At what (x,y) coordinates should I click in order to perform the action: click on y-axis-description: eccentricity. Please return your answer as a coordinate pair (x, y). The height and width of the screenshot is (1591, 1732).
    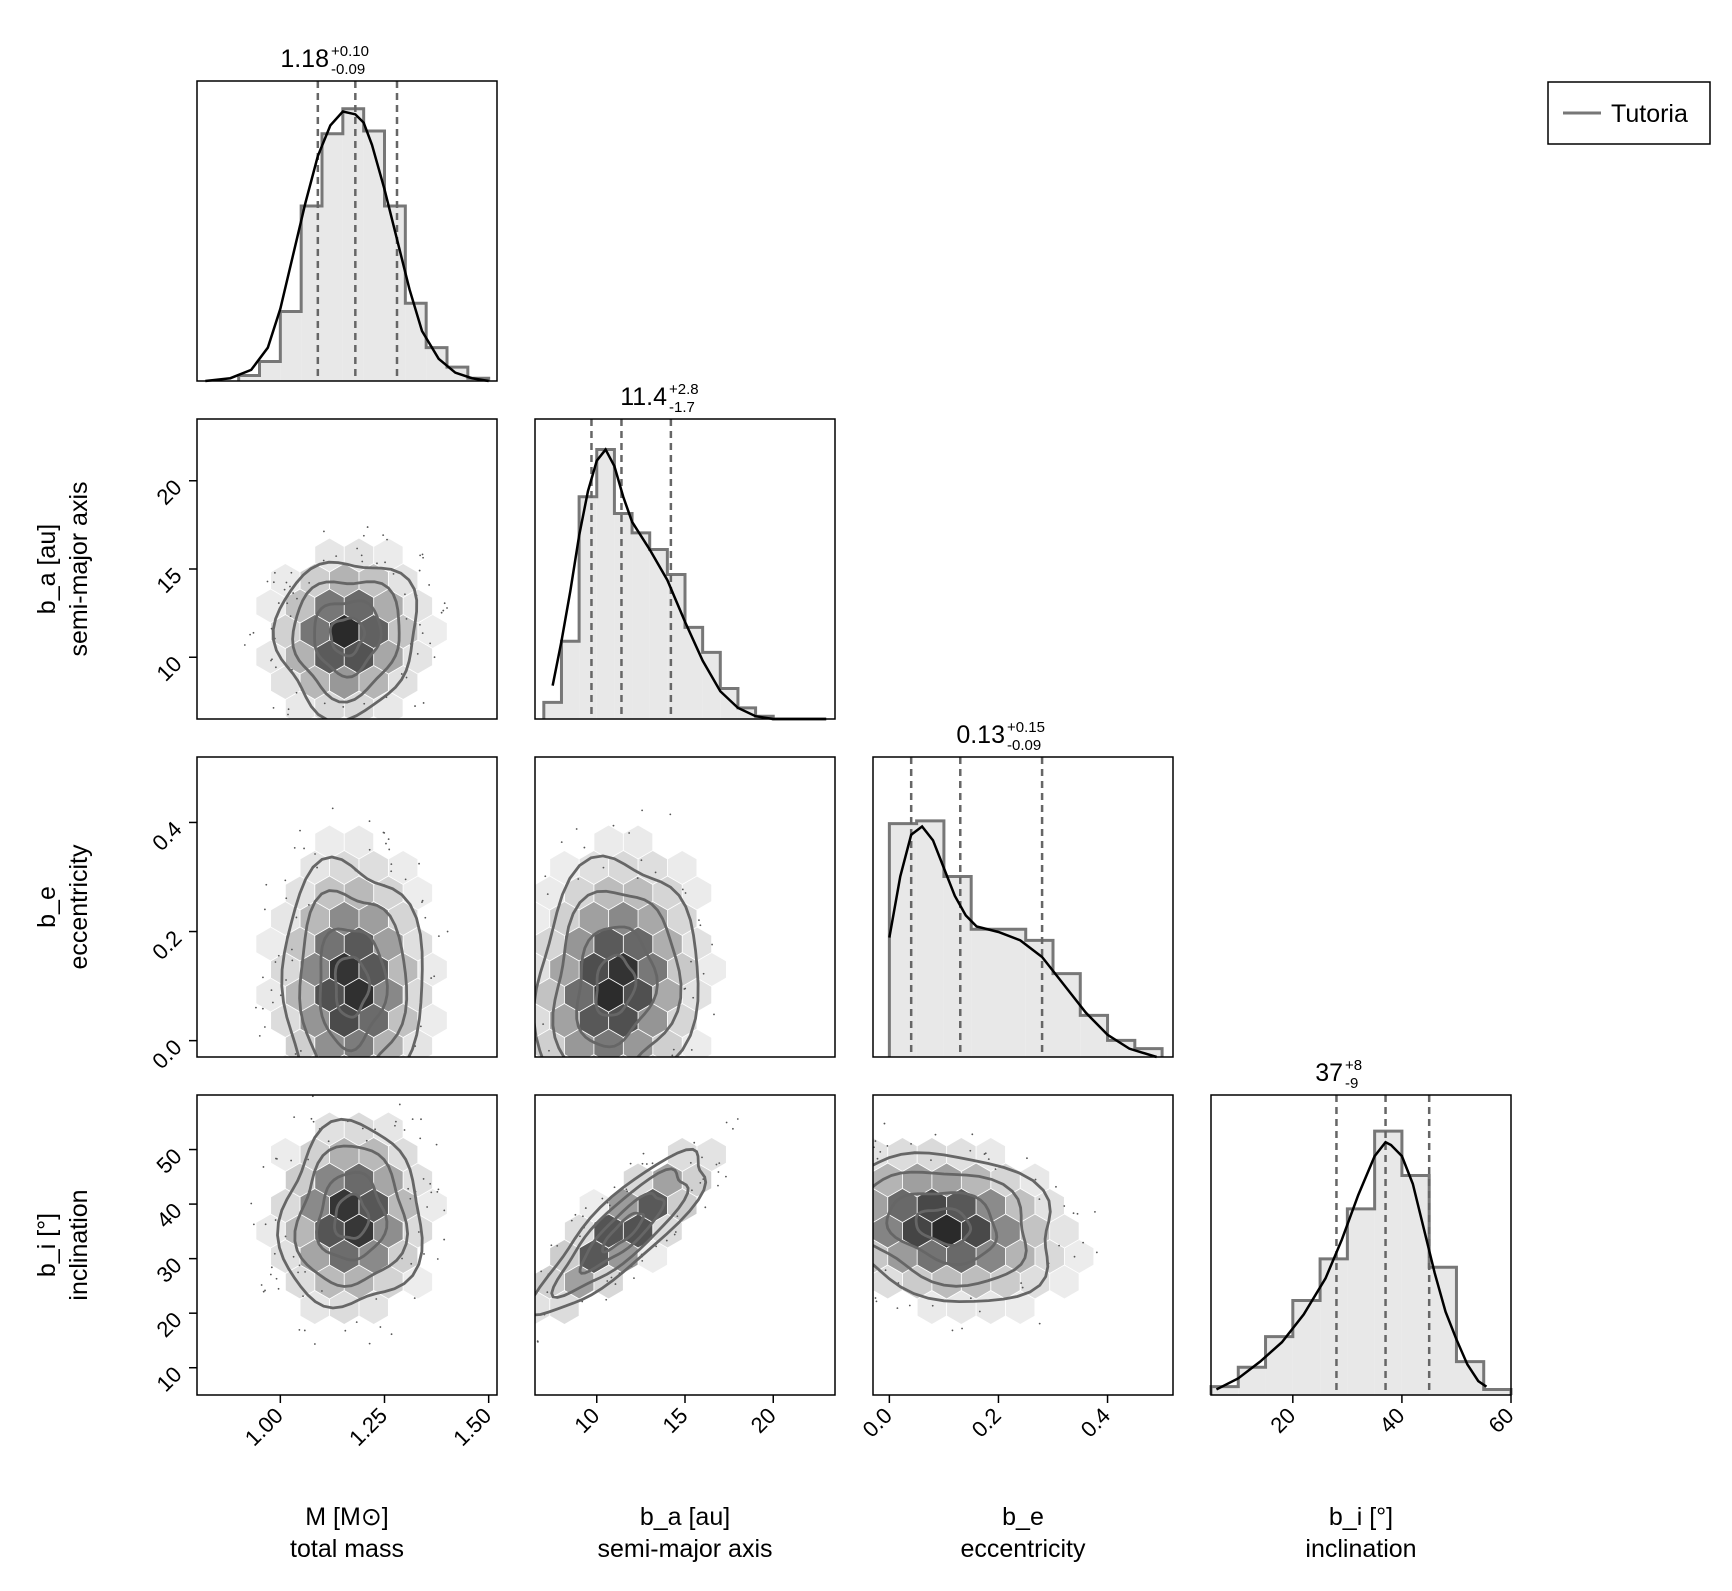
    Looking at the image, I should click on (79, 907).